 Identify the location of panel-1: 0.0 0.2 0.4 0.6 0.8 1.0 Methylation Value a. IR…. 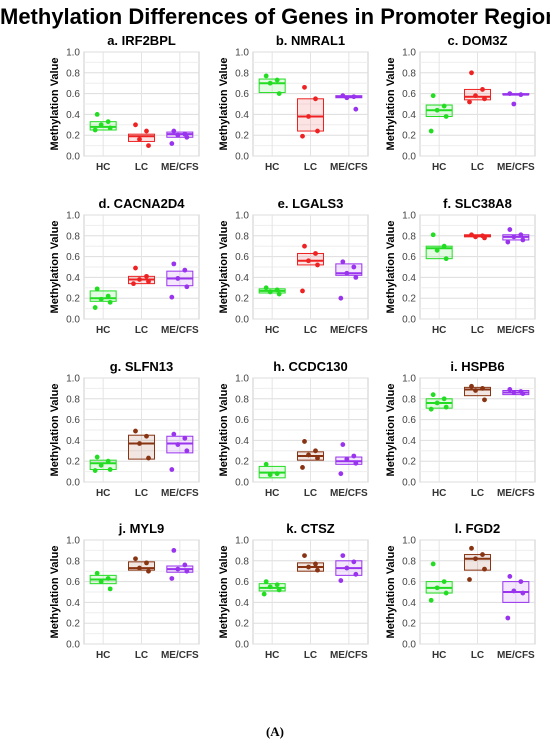
(124, 103).